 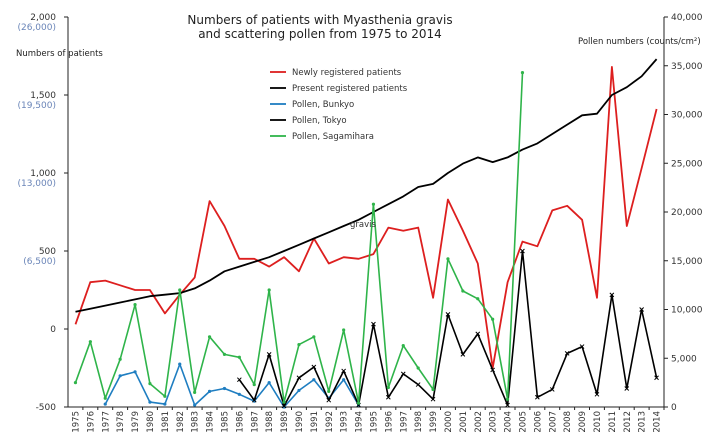 I want to click on x-tick-label: 2007, so click(x=553, y=422).